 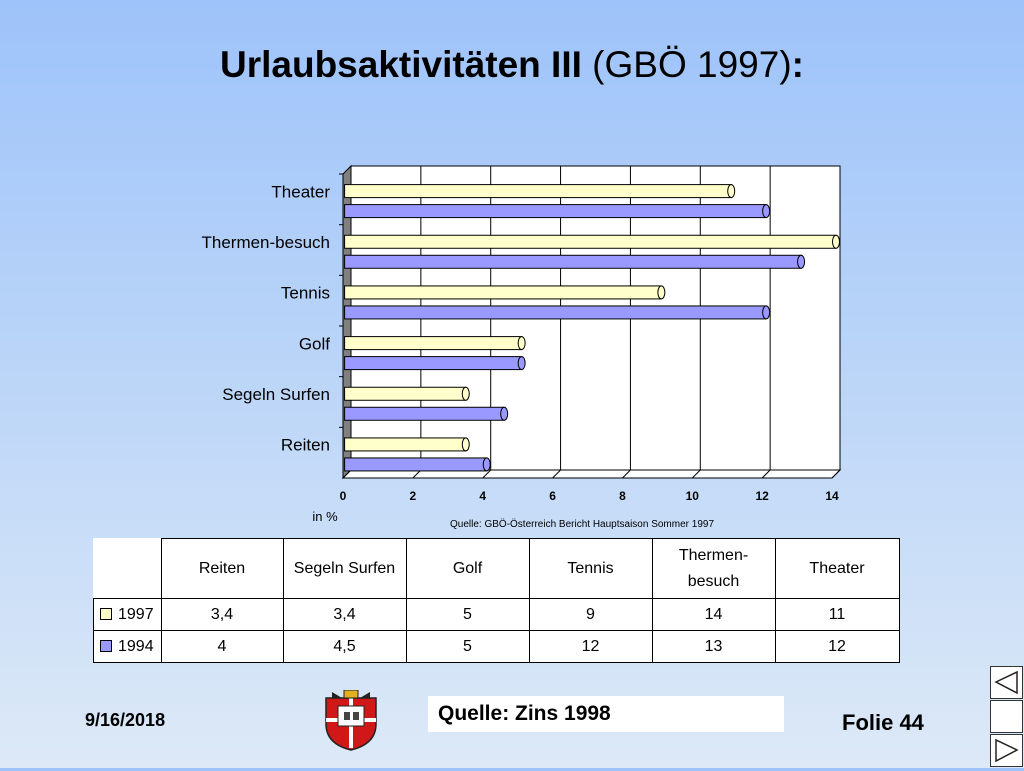 What do you see at coordinates (713, 614) in the screenshot?
I see `table-cell: 14` at bounding box center [713, 614].